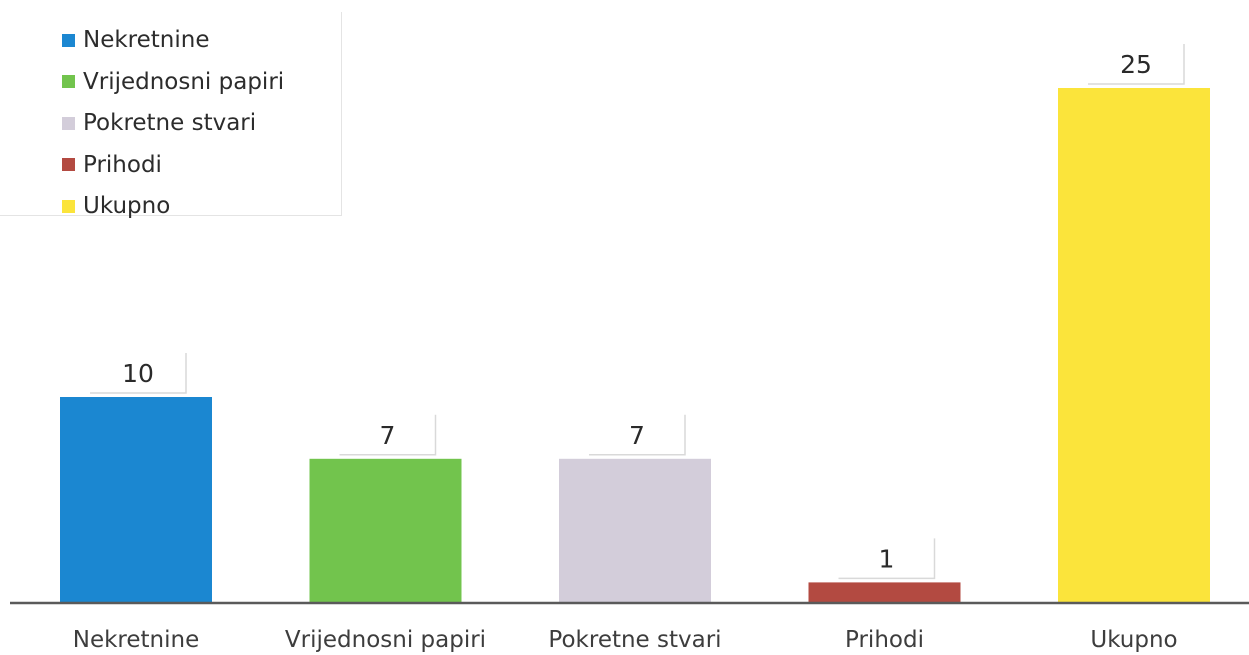 The width and height of the screenshot is (1249, 655). Describe the element at coordinates (635, 530) in the screenshot. I see `bar-pokretne-stvari` at that location.